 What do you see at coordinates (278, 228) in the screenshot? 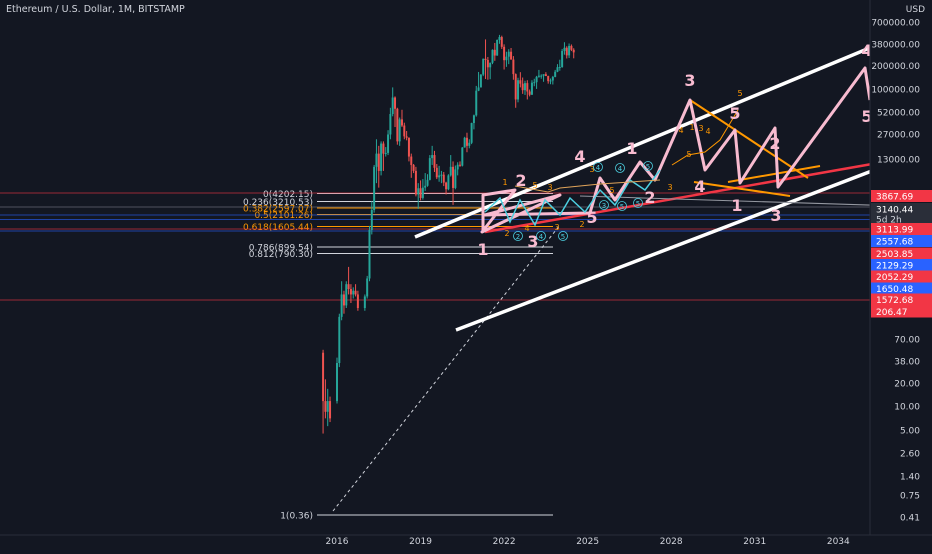
I see `fib-label: 0.618(1605.44)` at bounding box center [278, 228].